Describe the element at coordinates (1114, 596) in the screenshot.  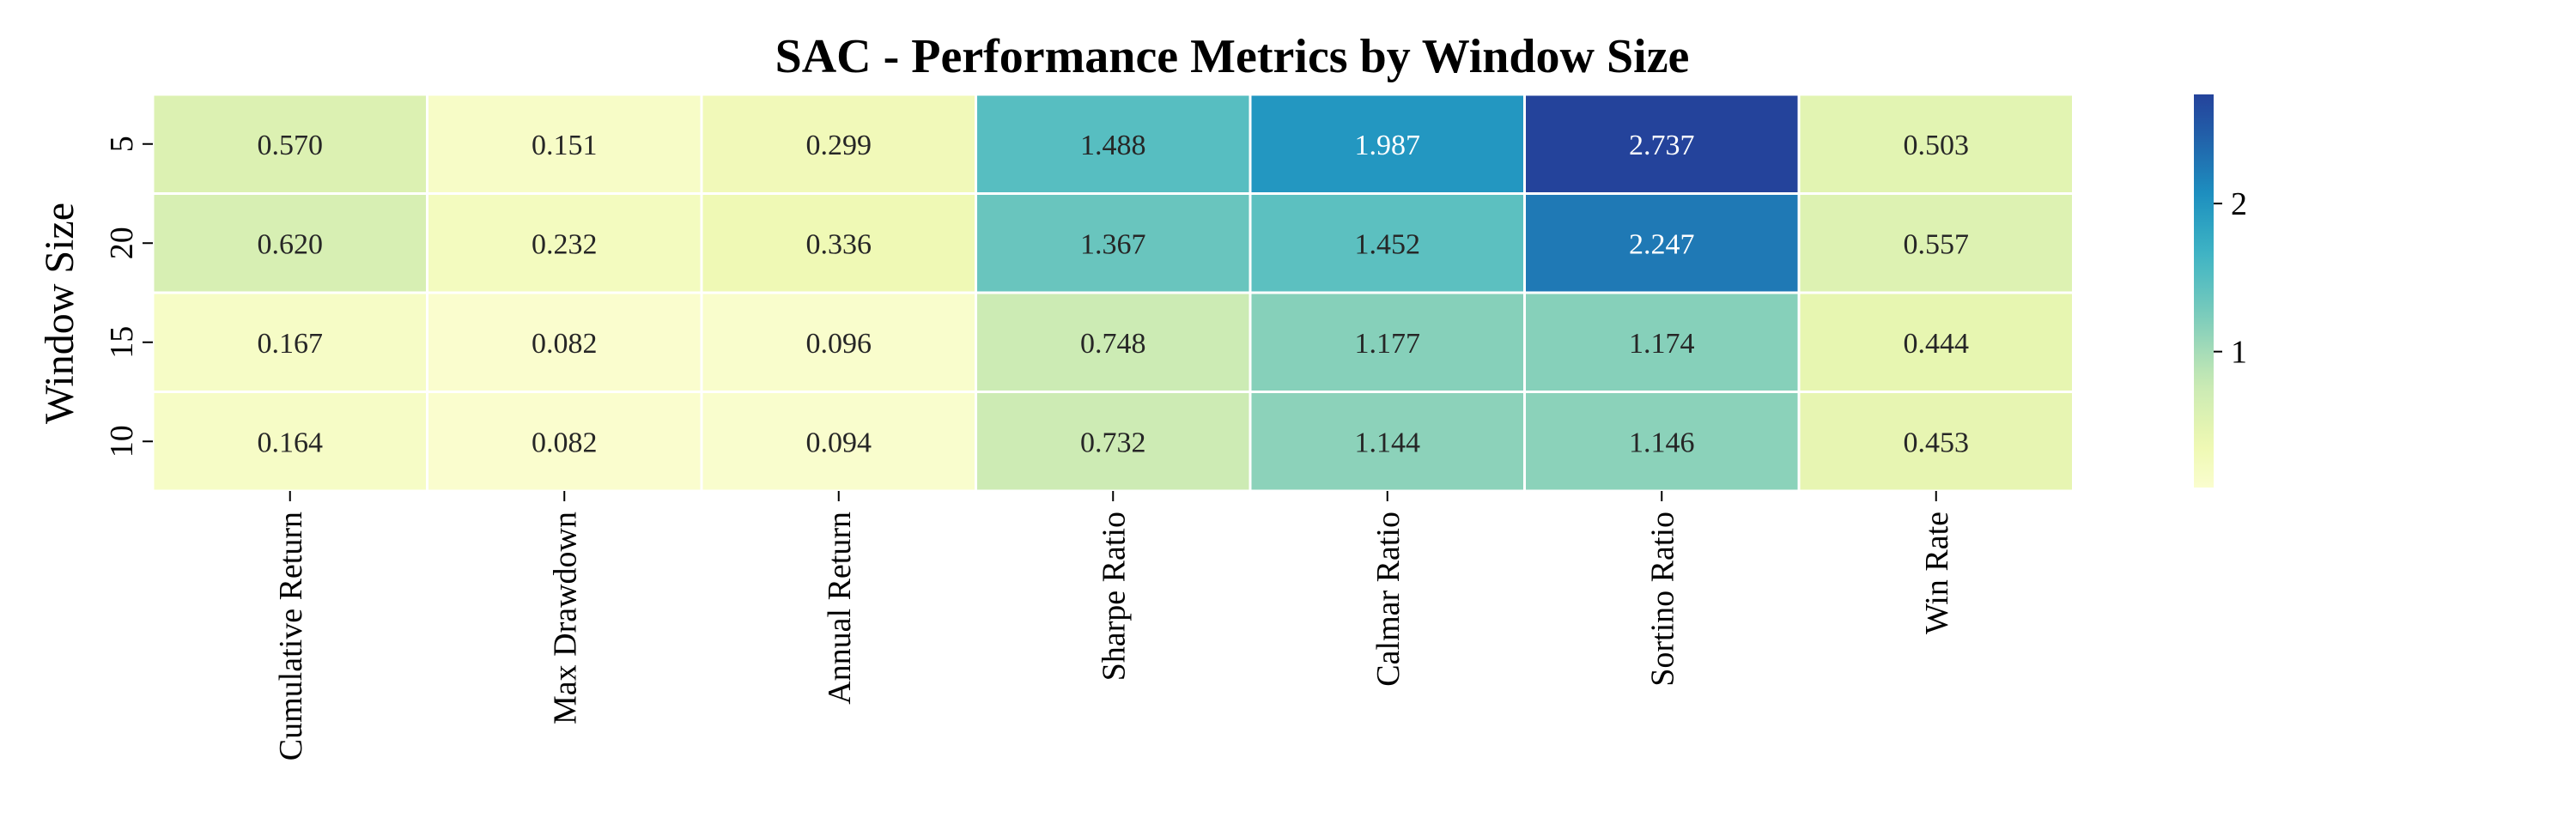
I see `x-tick-label: Sharpe Ratio` at that location.